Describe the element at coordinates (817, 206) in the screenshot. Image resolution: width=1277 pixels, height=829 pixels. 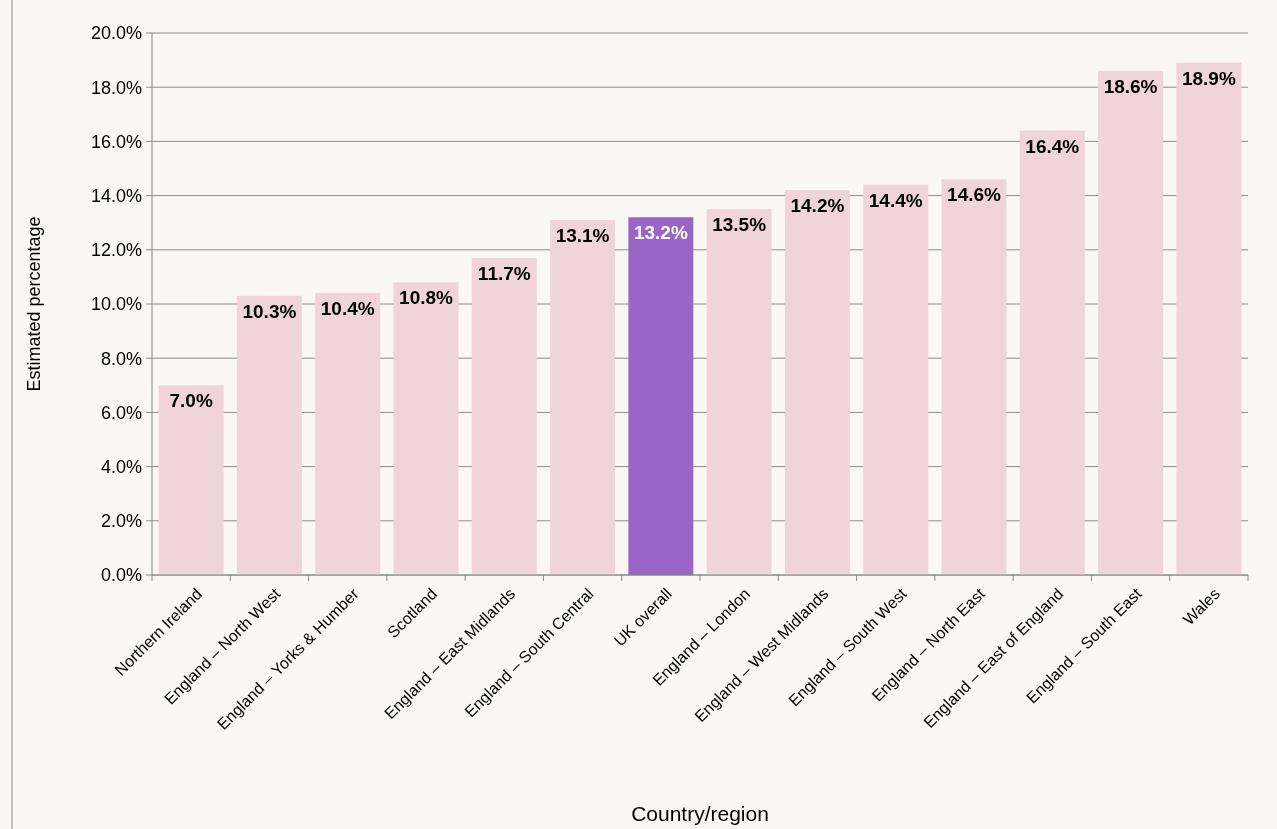
I see `data-label: 14.2%` at that location.